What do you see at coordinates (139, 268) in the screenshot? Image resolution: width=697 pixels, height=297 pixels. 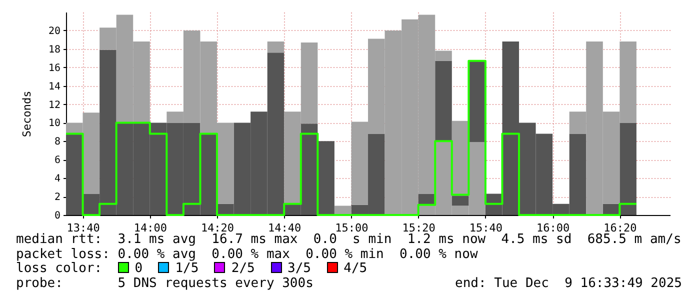 I see `legend-label: 0` at bounding box center [139, 268].